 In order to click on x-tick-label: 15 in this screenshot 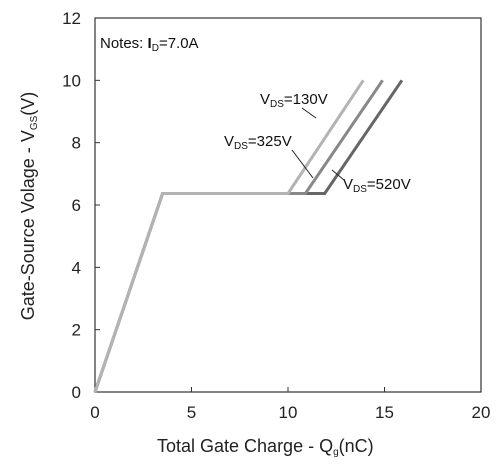, I will do `click(384, 412)`.